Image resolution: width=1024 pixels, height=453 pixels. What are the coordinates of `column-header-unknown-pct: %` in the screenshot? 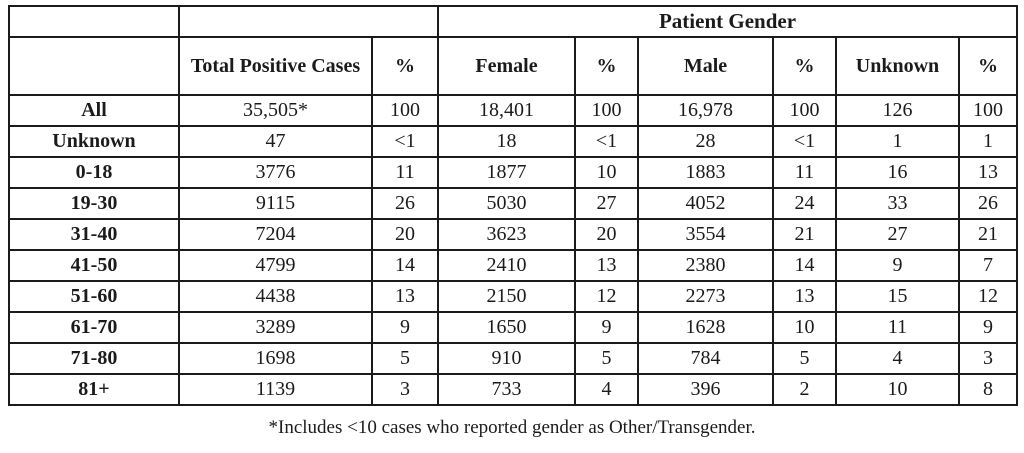 It's located at (988, 66).